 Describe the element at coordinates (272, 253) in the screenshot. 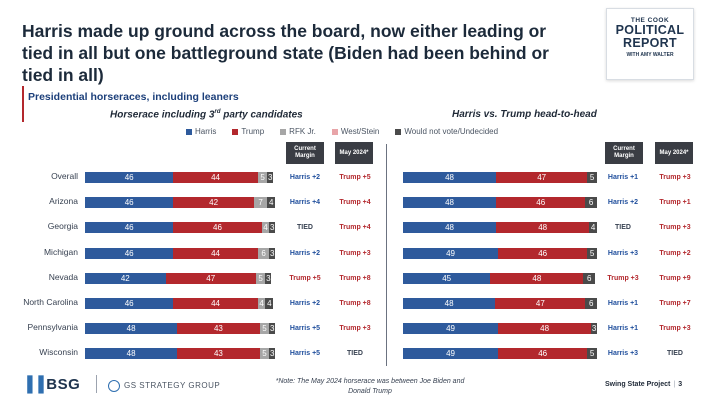

I see `left-seg-michigan-would-not-vote-undecided: 3` at that location.